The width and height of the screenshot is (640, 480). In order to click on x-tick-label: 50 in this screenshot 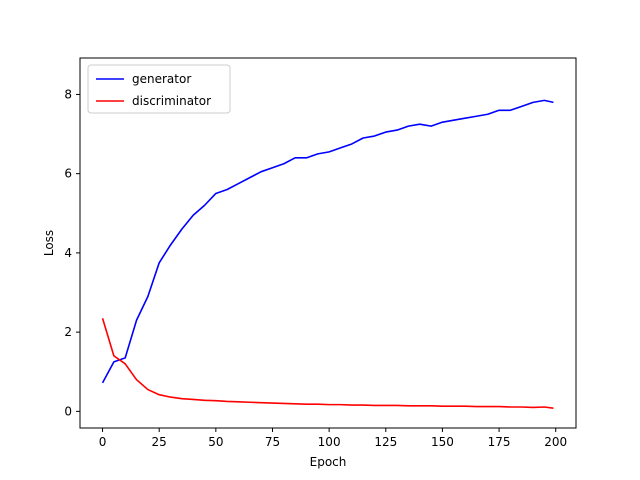, I will do `click(215, 442)`.